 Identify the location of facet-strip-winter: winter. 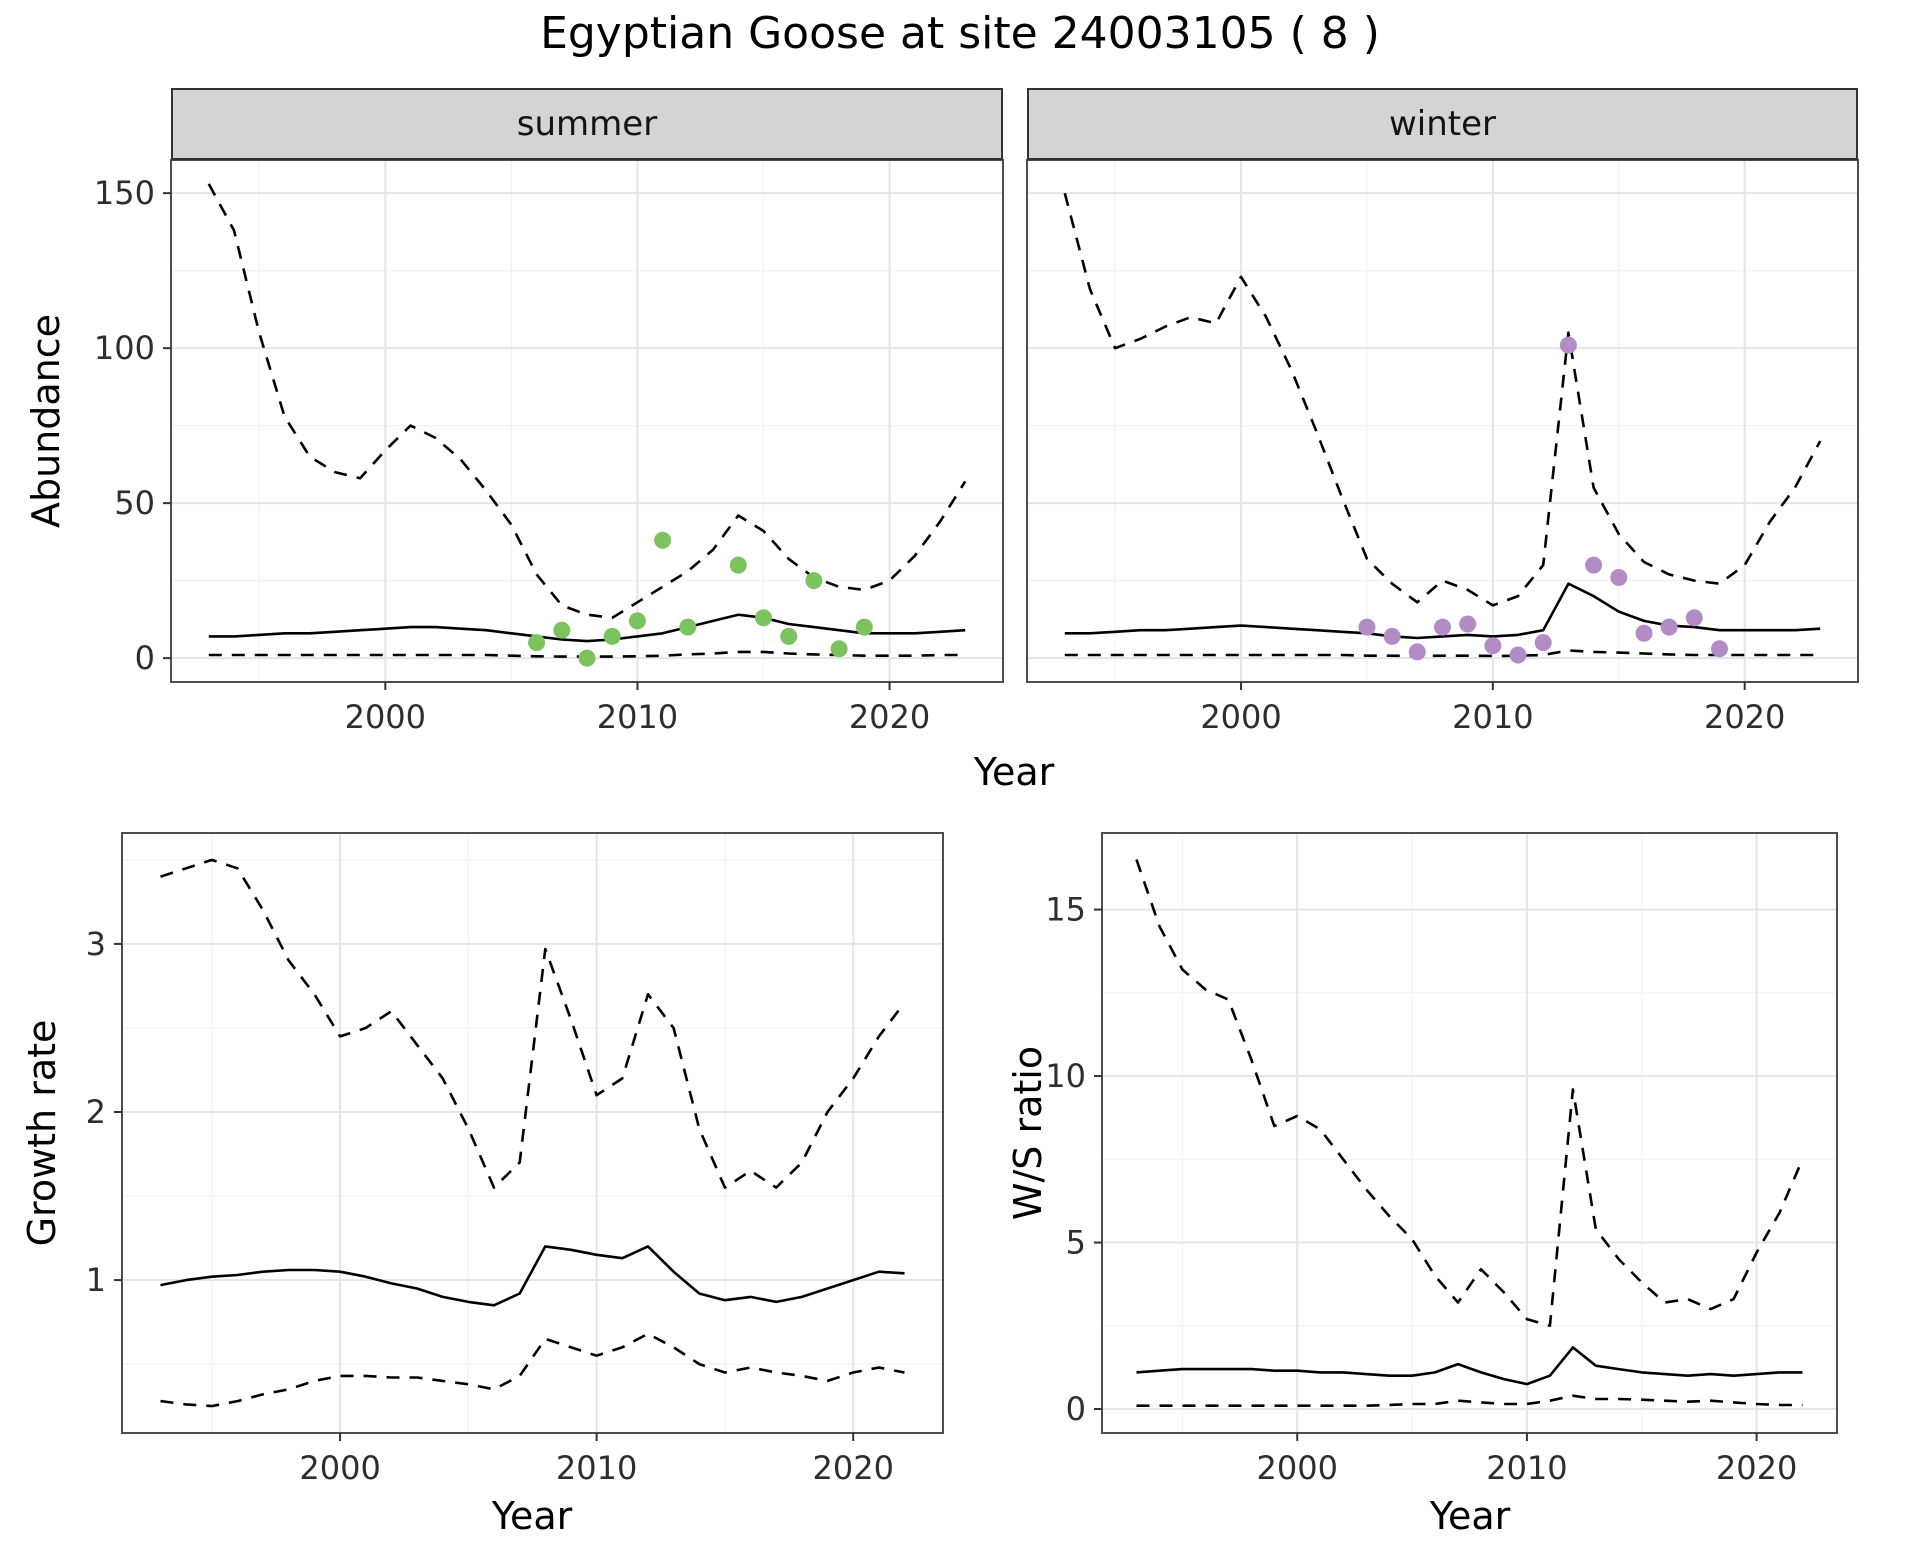
(1442, 124).